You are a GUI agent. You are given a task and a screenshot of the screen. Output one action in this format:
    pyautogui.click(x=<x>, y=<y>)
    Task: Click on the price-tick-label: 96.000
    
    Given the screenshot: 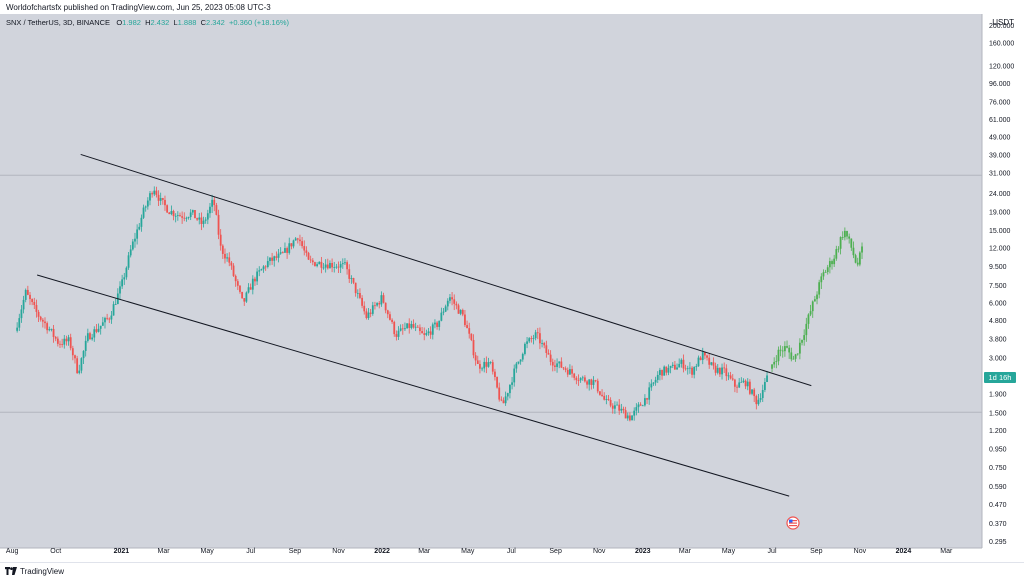 What is the action you would take?
    pyautogui.click(x=1000, y=84)
    